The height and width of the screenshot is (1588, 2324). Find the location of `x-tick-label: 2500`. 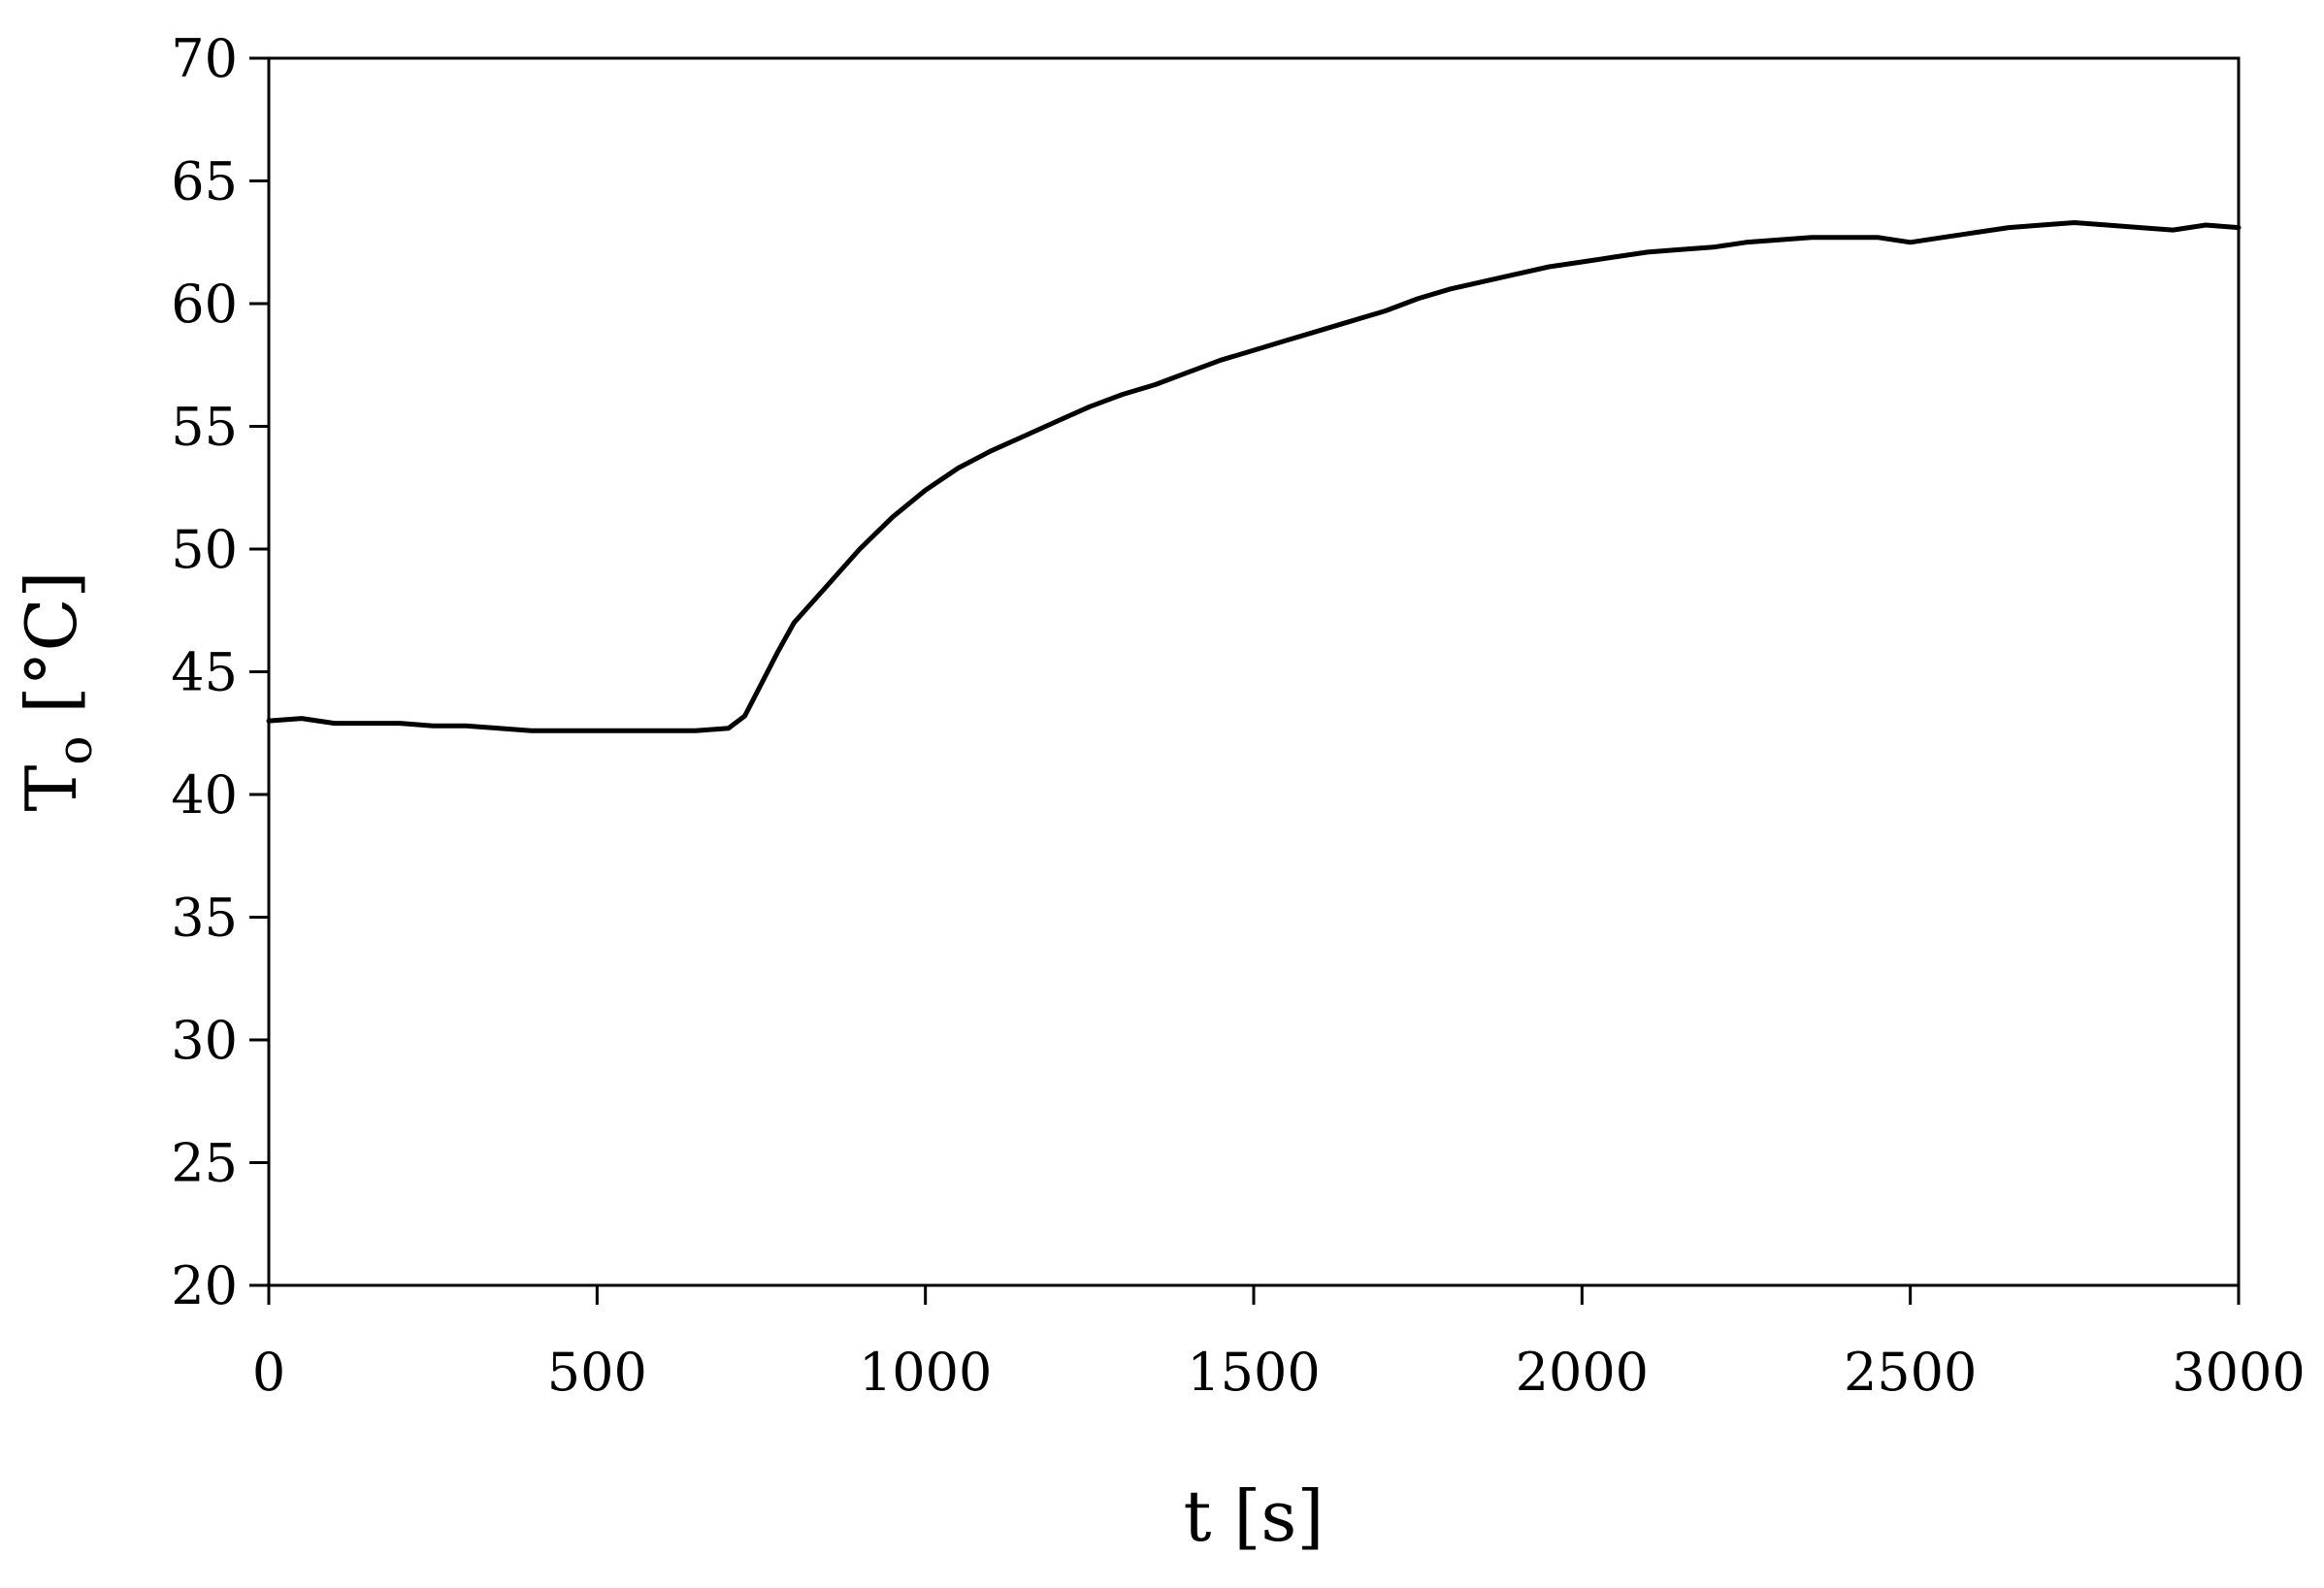

x-tick-label: 2500 is located at coordinates (1911, 1372).